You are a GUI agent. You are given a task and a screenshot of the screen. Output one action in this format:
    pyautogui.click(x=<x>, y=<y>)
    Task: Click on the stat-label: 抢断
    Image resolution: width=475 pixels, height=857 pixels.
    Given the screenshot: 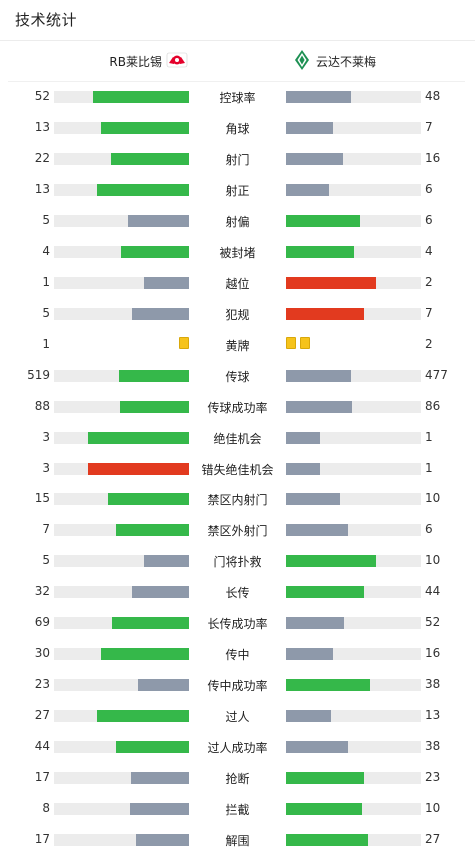 What is the action you would take?
    pyautogui.click(x=237, y=779)
    